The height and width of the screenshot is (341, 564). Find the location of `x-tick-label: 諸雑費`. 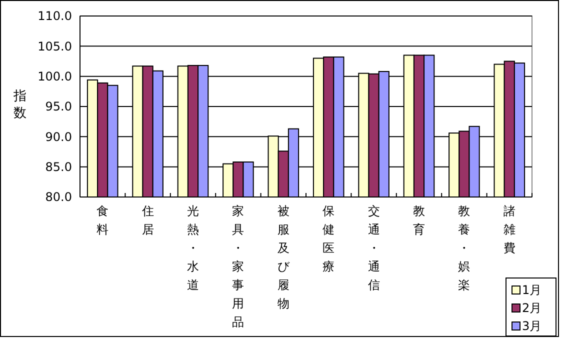

x-tick-label: 諸雑費 is located at coordinates (509, 229).